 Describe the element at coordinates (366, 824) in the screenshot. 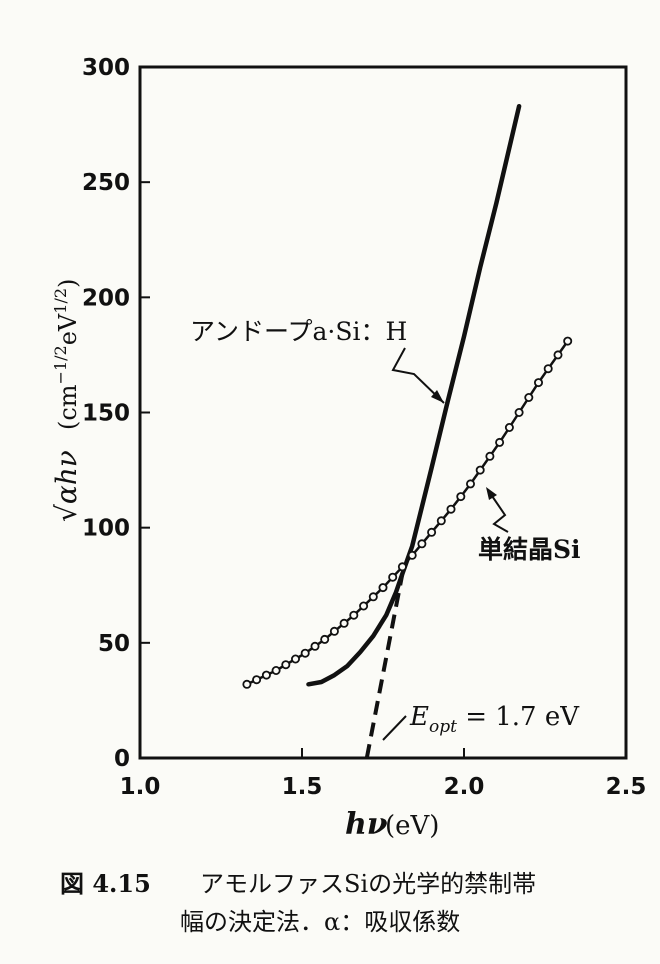

I see `x-axis-label: hν` at that location.